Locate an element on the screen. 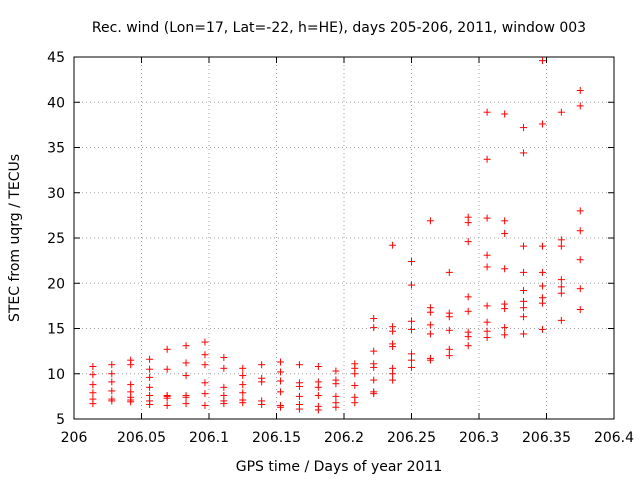 The image size is (640, 480). y-axis-label: STEC from uqrg / TECUs is located at coordinates (15, 238).